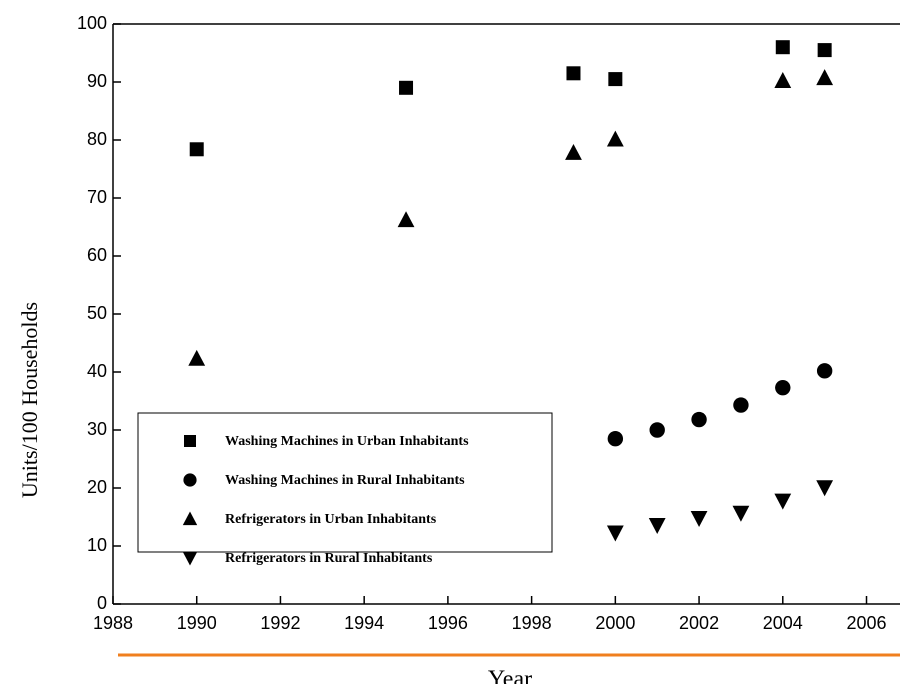  Describe the element at coordinates (97, 81) in the screenshot. I see `y-tick-label: 90` at that location.